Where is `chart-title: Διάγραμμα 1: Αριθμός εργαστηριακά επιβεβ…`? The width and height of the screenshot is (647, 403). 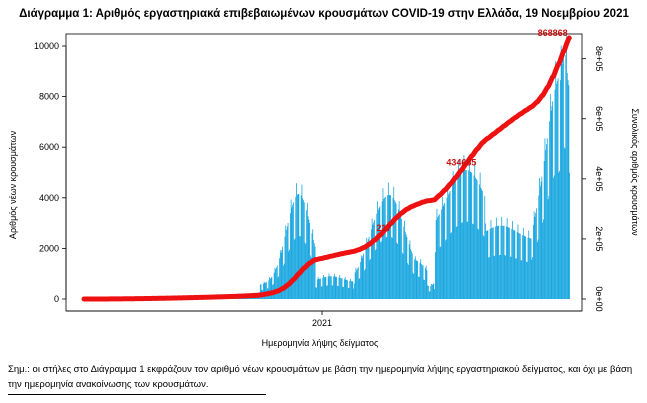 chart-title: Διάγραμμα 1: Αριθμός εργαστηριακά επιβεβ… is located at coordinates (324, 14).